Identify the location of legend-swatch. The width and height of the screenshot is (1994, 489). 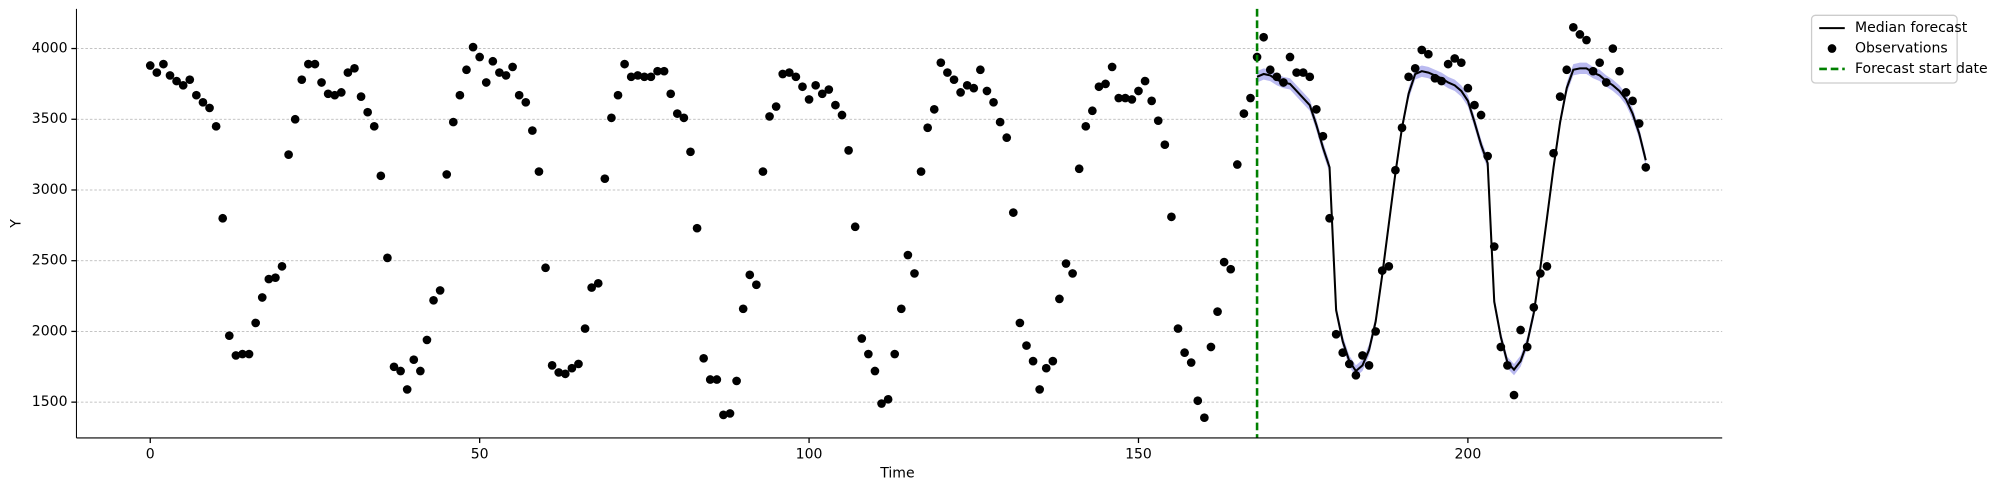
(1832, 48).